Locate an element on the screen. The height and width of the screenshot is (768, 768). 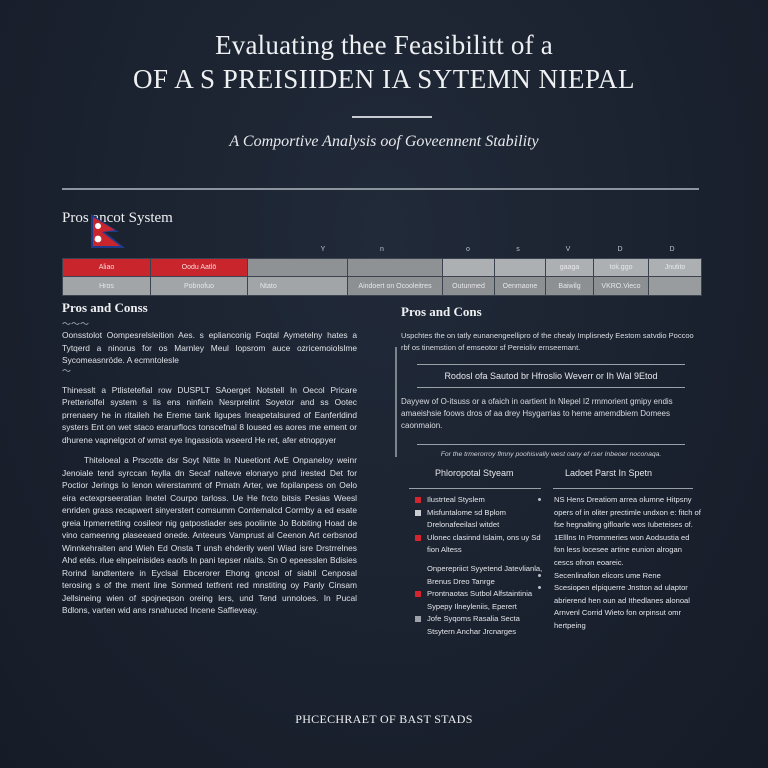
document-title-line2: OF A S PREISIIDEN IA SYTEMN NIEPAL is located at coordinates (384, 79).